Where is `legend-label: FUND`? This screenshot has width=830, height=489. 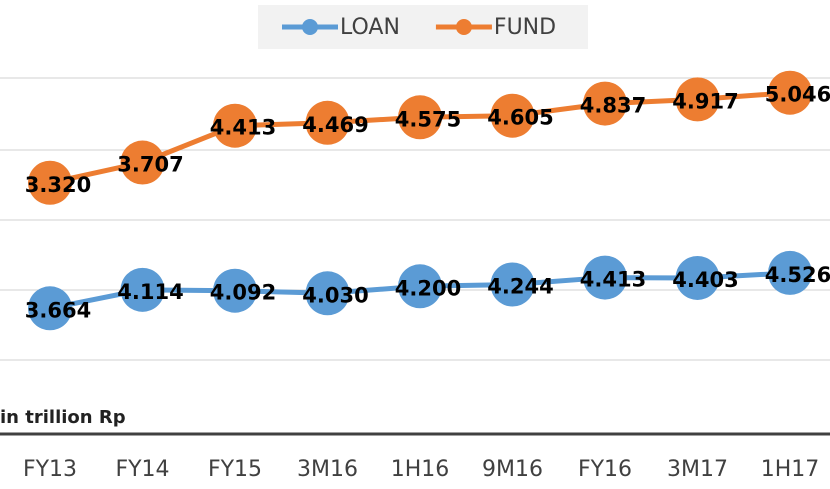 legend-label: FUND is located at coordinates (525, 27).